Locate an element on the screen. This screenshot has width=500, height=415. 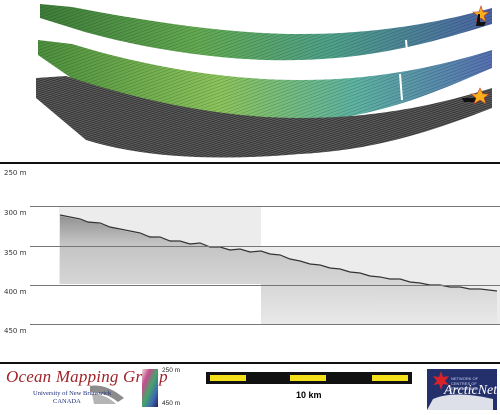
arcticnet-tagline: NETWORK OF CENTRES OF EXCELLENCE is located at coordinates (465, 383).